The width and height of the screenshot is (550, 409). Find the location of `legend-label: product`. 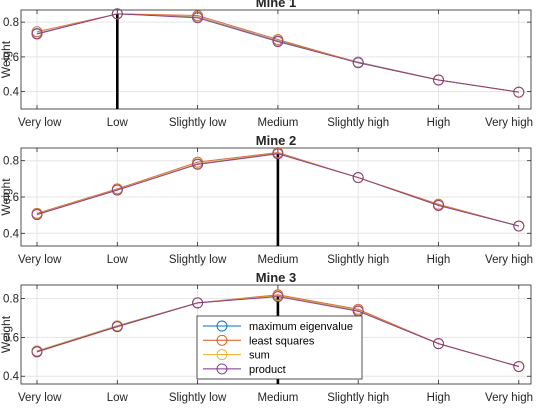

legend-label: product is located at coordinates (267, 370).